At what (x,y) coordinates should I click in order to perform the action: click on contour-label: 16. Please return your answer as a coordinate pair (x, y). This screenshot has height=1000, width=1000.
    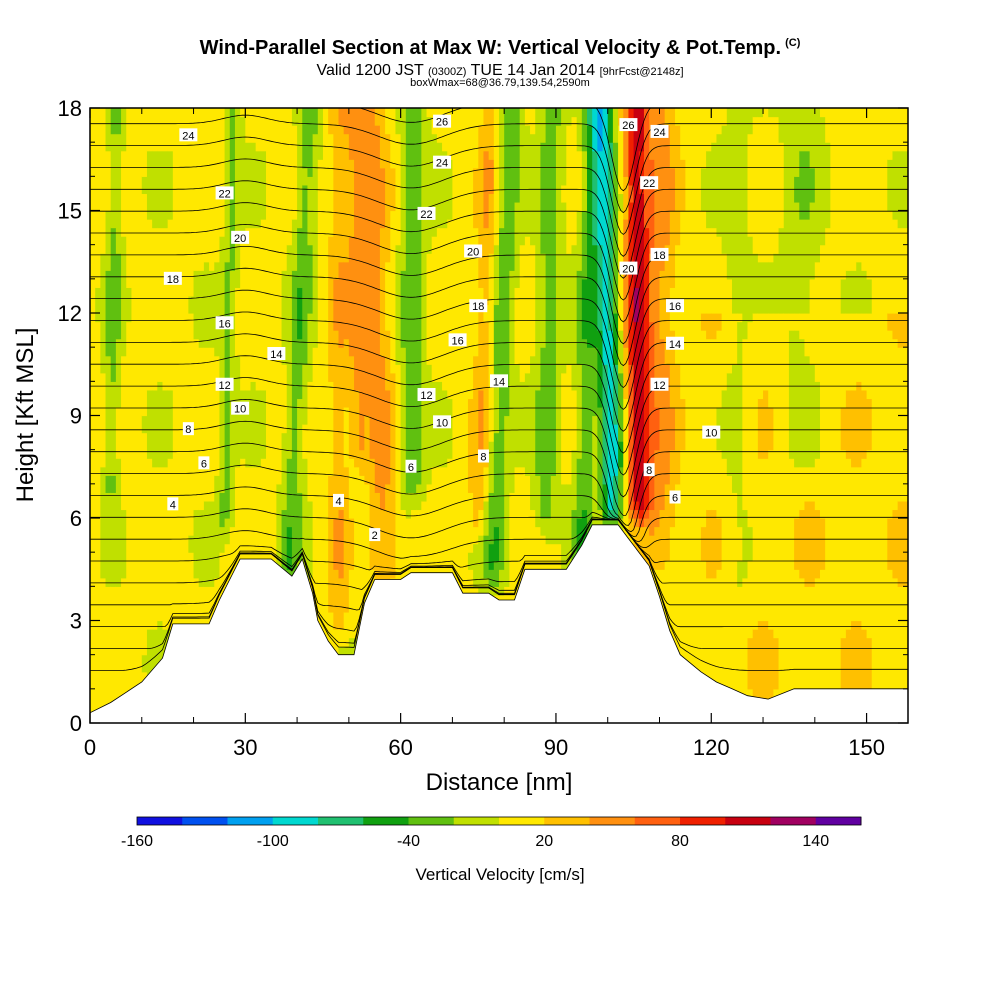
    Looking at the image, I should click on (224, 323).